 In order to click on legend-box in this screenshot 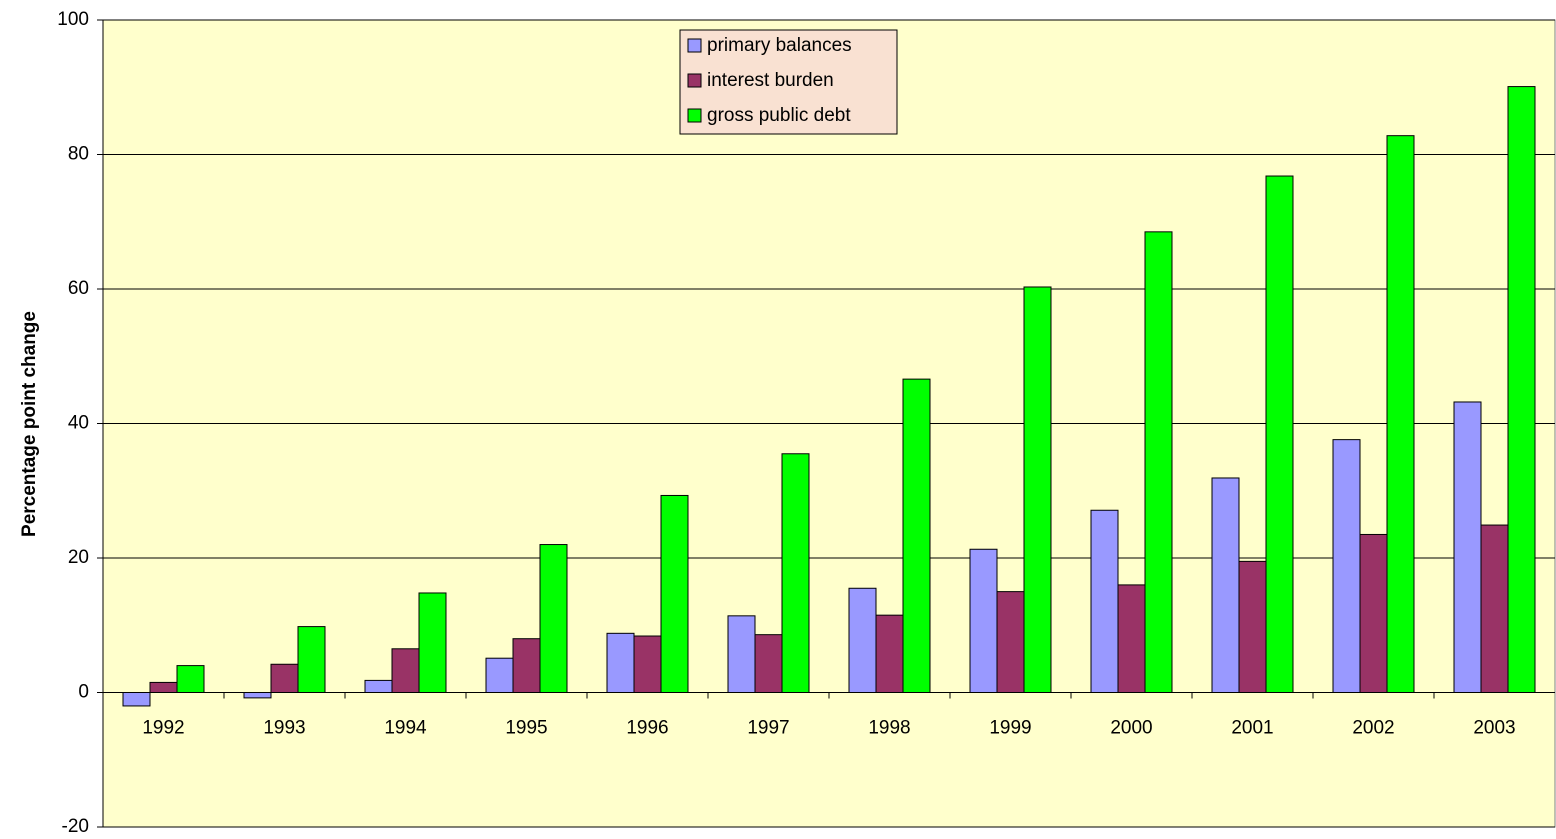, I will do `click(788, 82)`.